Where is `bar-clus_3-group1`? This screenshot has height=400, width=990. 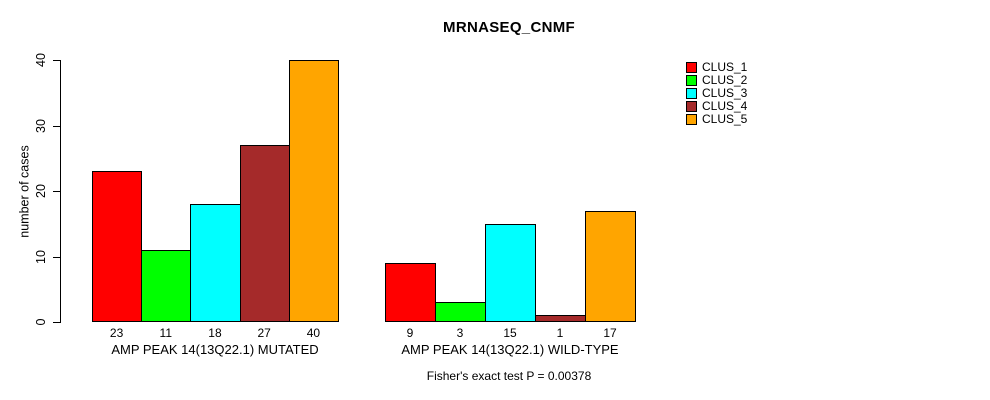
bar-clus_3-group1 is located at coordinates (215, 263).